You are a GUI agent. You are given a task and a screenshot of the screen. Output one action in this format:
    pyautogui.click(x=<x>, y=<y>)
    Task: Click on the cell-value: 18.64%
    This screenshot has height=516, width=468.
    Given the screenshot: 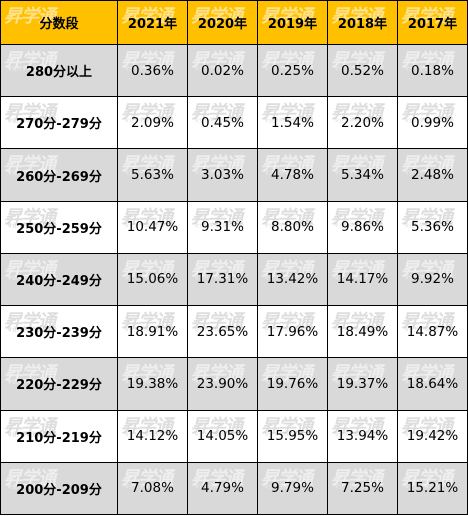 What is the action you would take?
    pyautogui.click(x=432, y=383)
    